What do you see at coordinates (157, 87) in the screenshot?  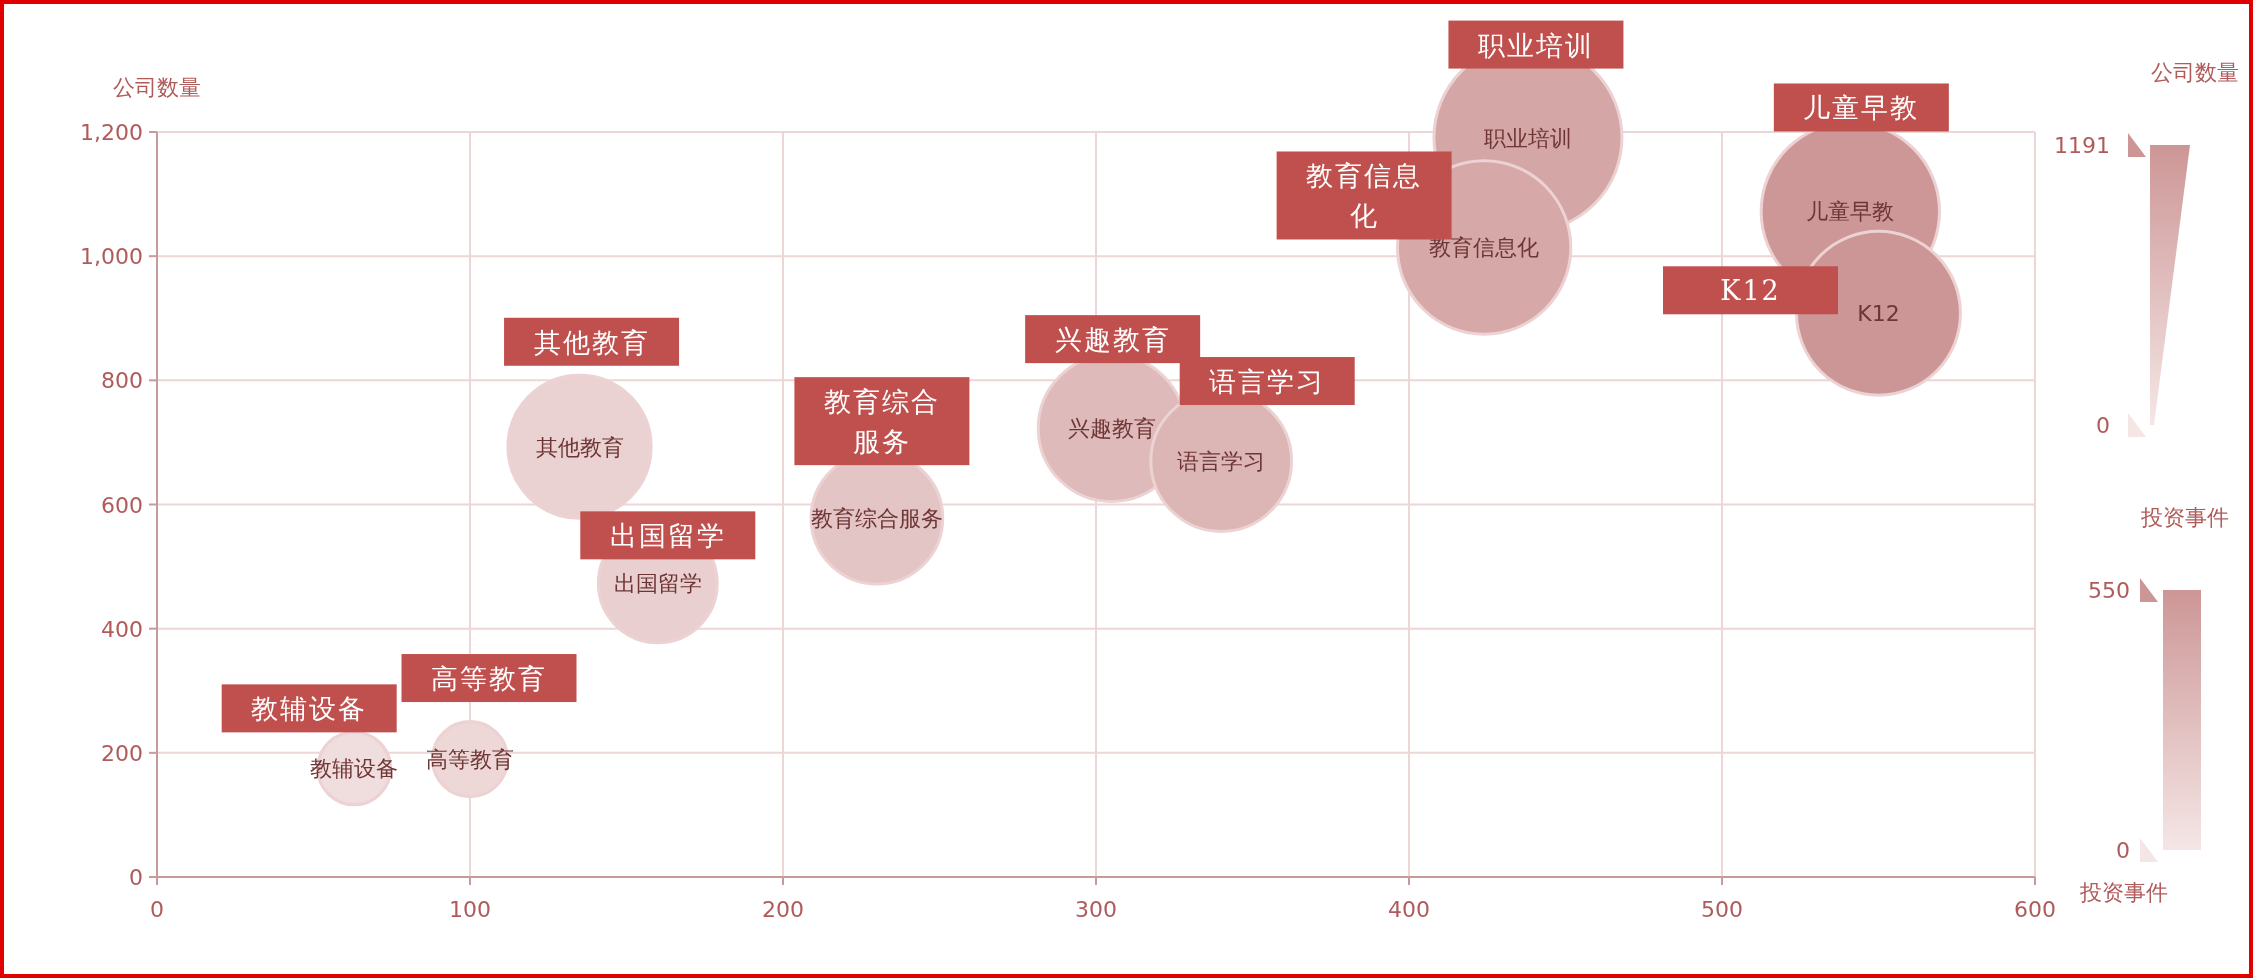 I see `y-axis-title: 公司数量` at bounding box center [157, 87].